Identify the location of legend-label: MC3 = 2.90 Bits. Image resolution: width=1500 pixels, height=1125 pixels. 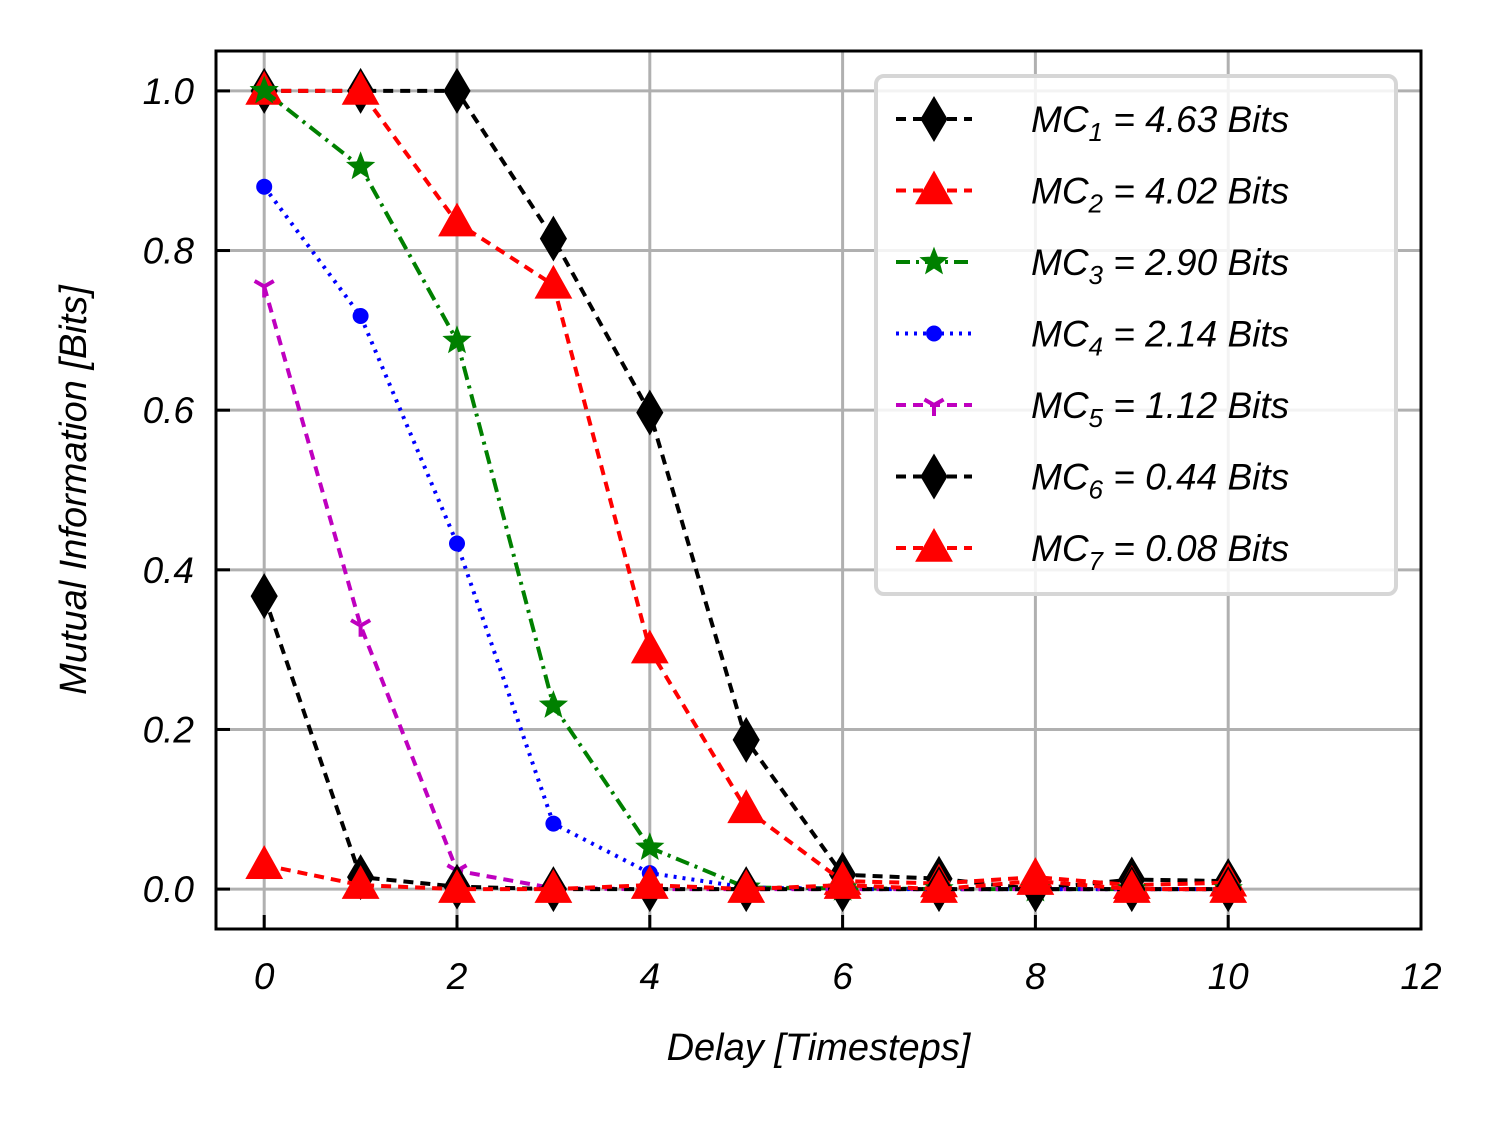
(1160, 266).